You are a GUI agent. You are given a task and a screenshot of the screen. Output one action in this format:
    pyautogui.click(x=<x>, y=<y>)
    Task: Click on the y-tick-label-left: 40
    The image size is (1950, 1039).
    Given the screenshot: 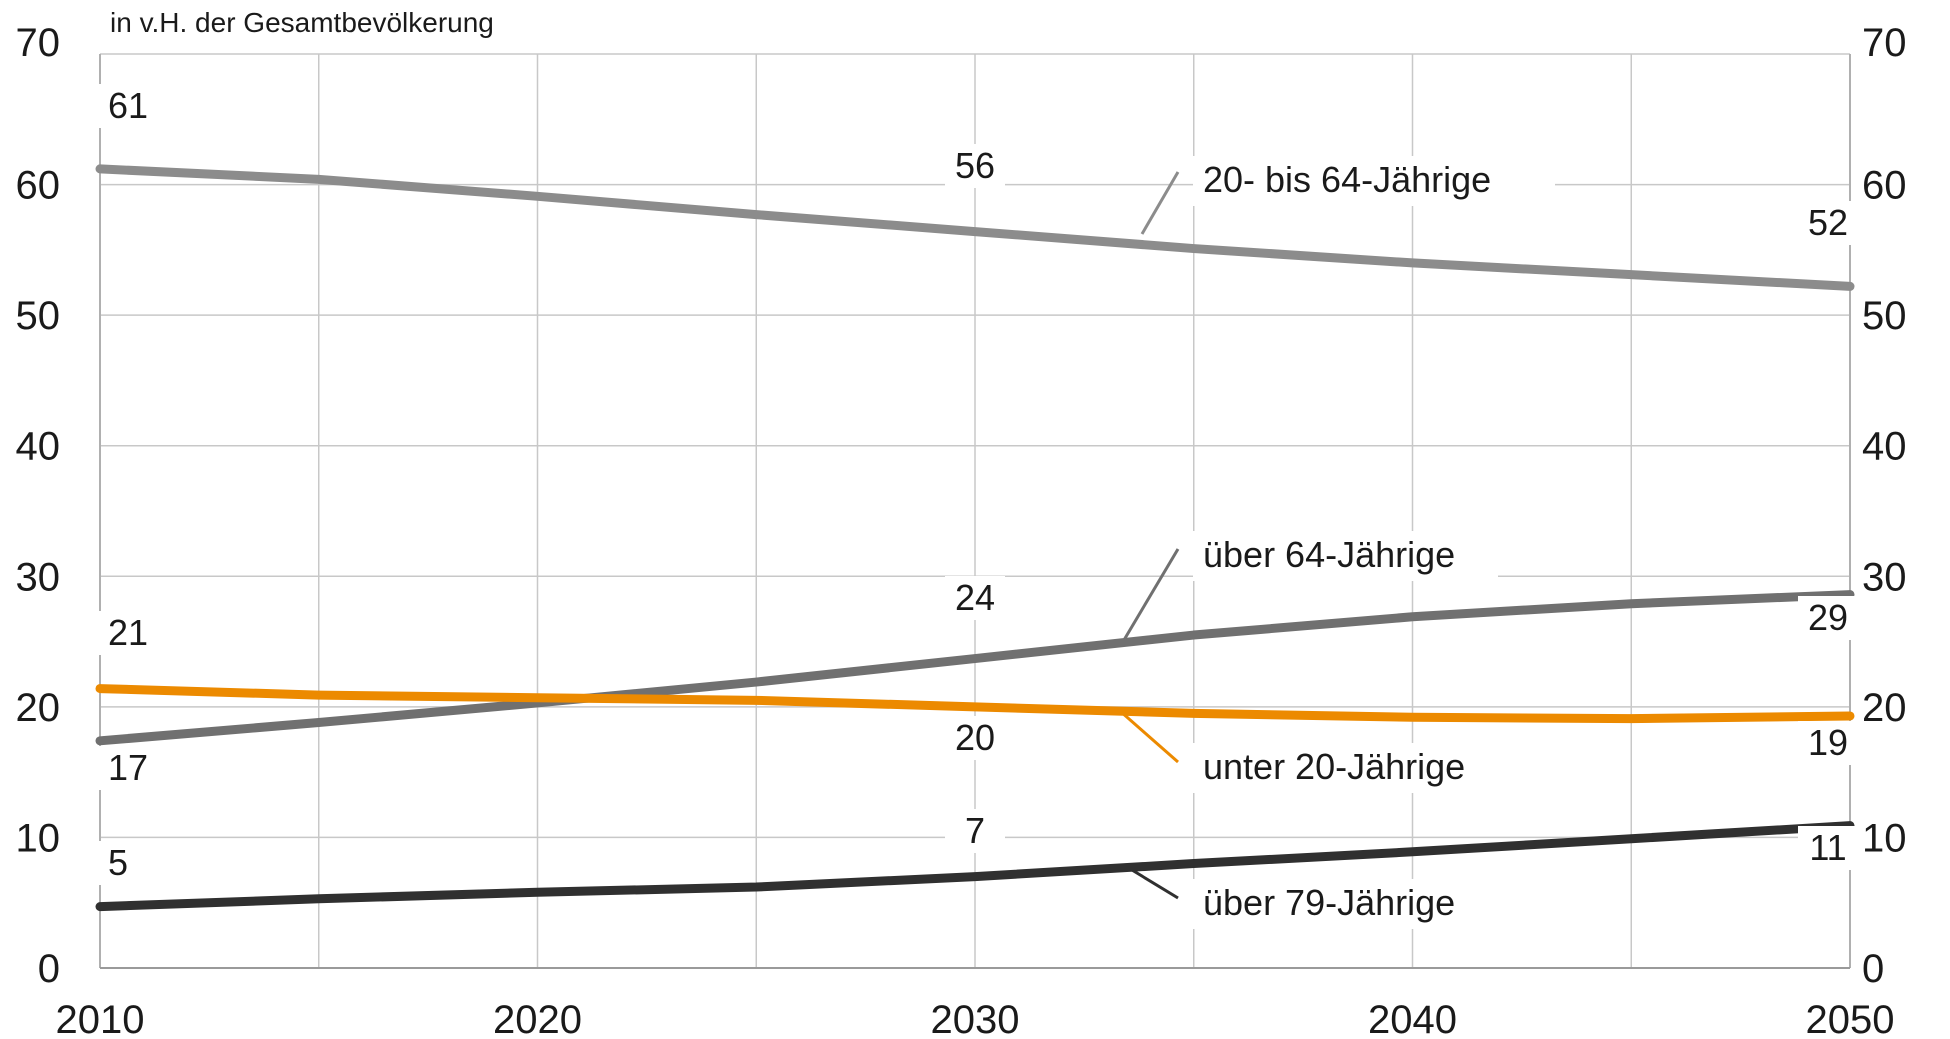 What is the action you would take?
    pyautogui.click(x=38, y=447)
    